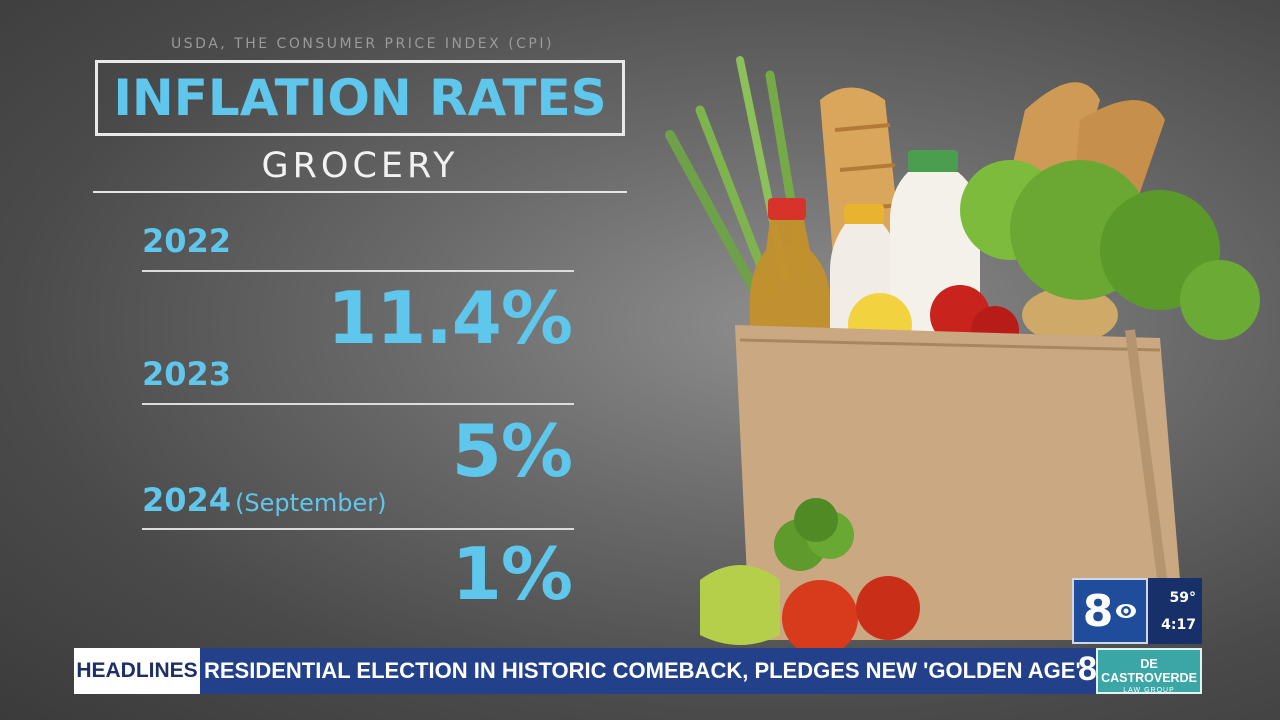  I want to click on potato-icon, so click(1070, 315).